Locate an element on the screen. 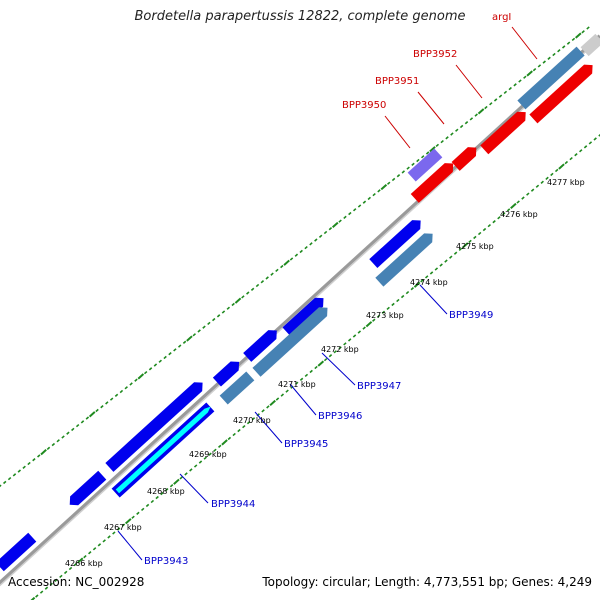 The height and width of the screenshot is (600, 600). gene-label: BPP3951 is located at coordinates (397, 81).